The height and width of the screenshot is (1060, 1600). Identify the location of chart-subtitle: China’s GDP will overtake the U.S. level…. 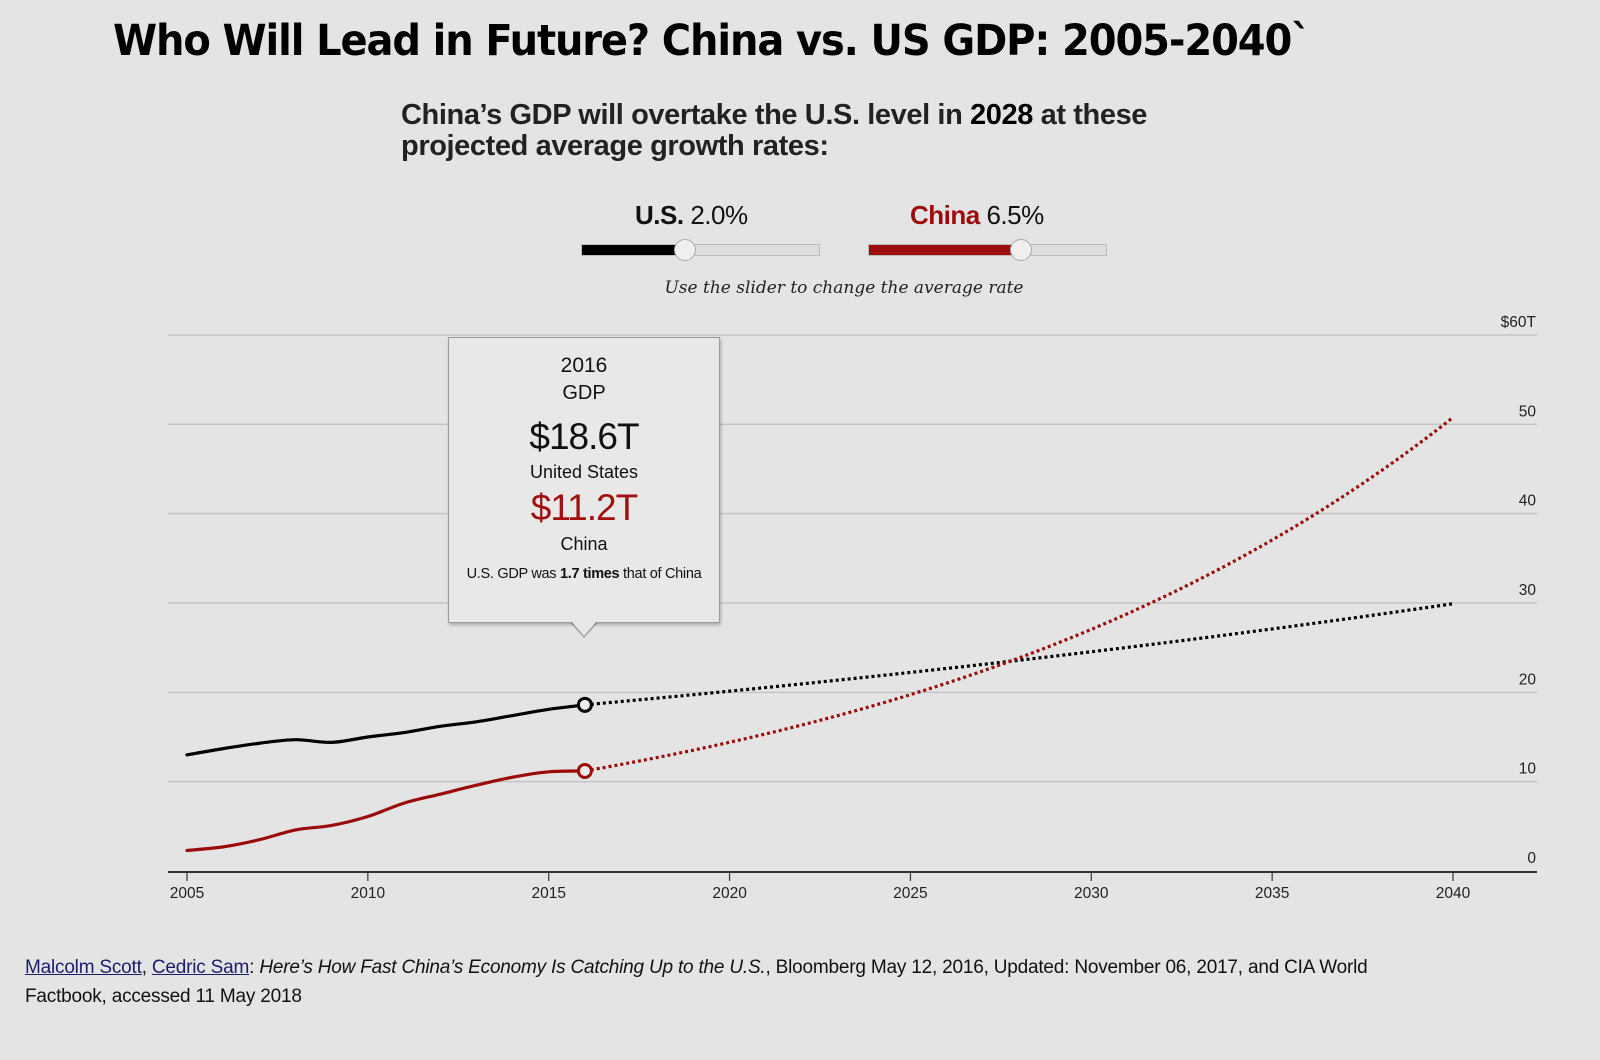
(831, 131).